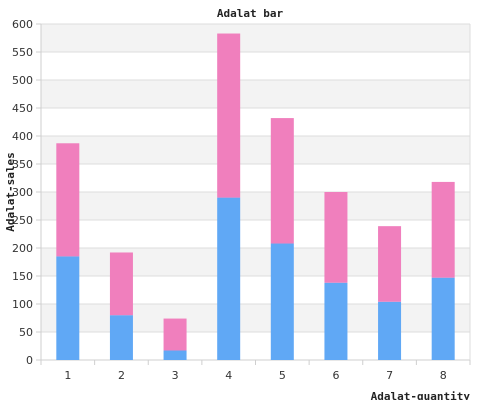 This screenshot has width=500, height=400. What do you see at coordinates (22, 248) in the screenshot?
I see `y-tick-label: 200` at bounding box center [22, 248].